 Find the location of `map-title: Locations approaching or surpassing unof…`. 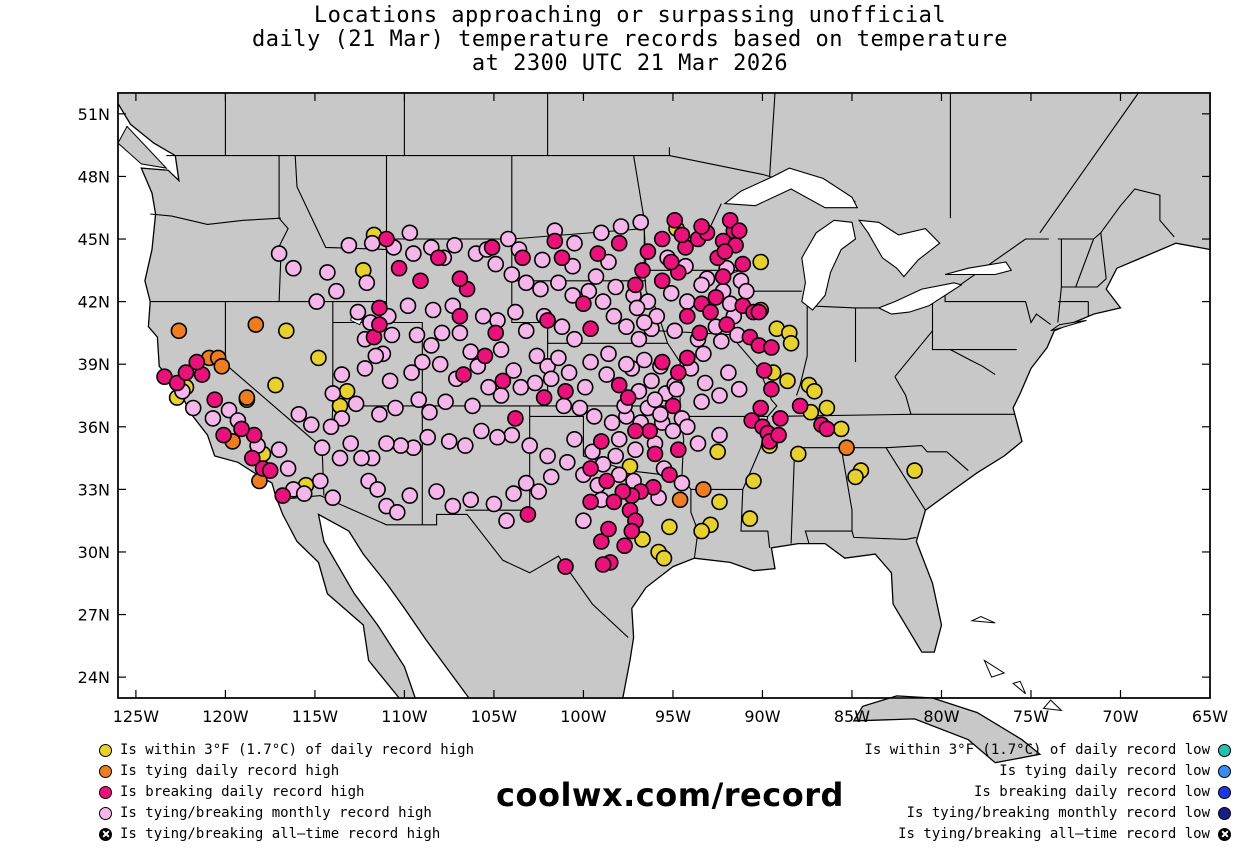

map-title: Locations approaching or surpassing unof… is located at coordinates (630, 40).